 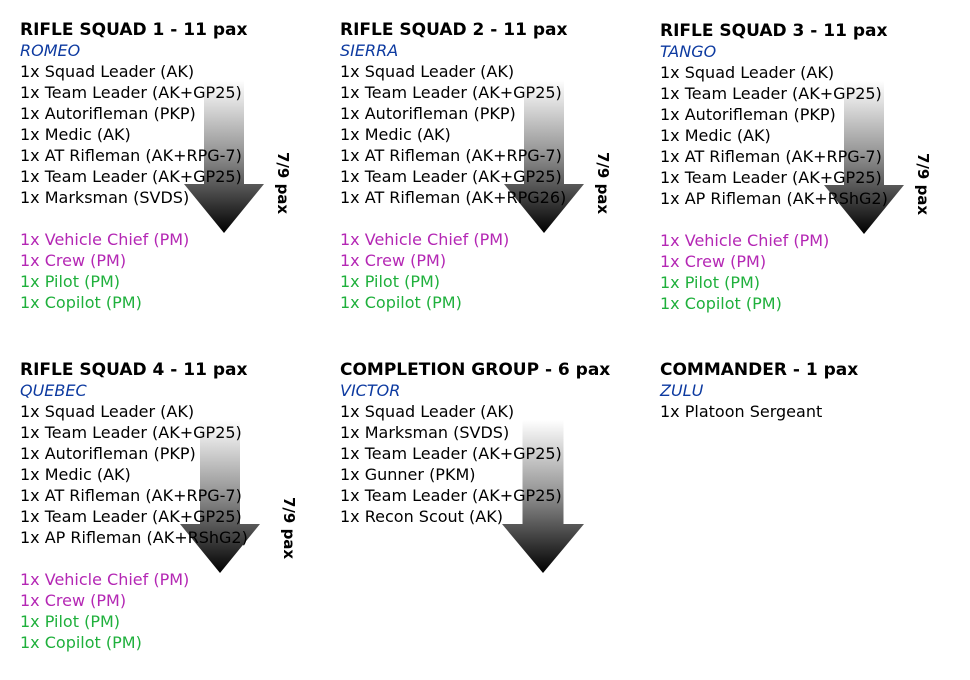 I want to click on squad-title: COMMANDER - 1 pax, so click(x=759, y=370).